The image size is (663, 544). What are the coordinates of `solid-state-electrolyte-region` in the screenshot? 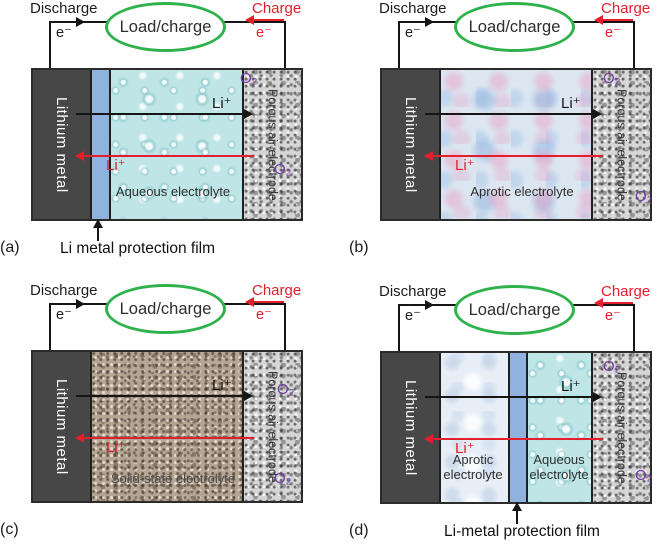 It's located at (166, 426).